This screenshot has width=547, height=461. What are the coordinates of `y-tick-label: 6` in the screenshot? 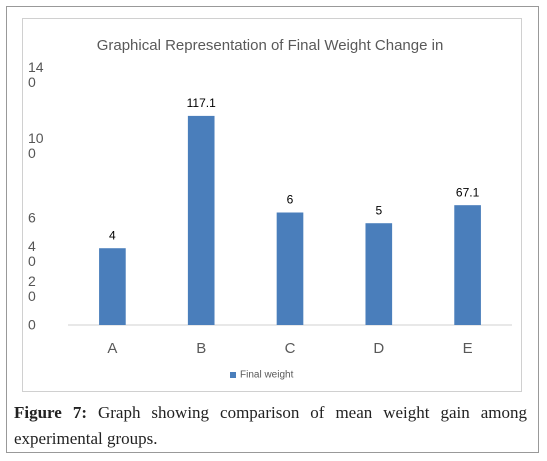 It's located at (32, 217).